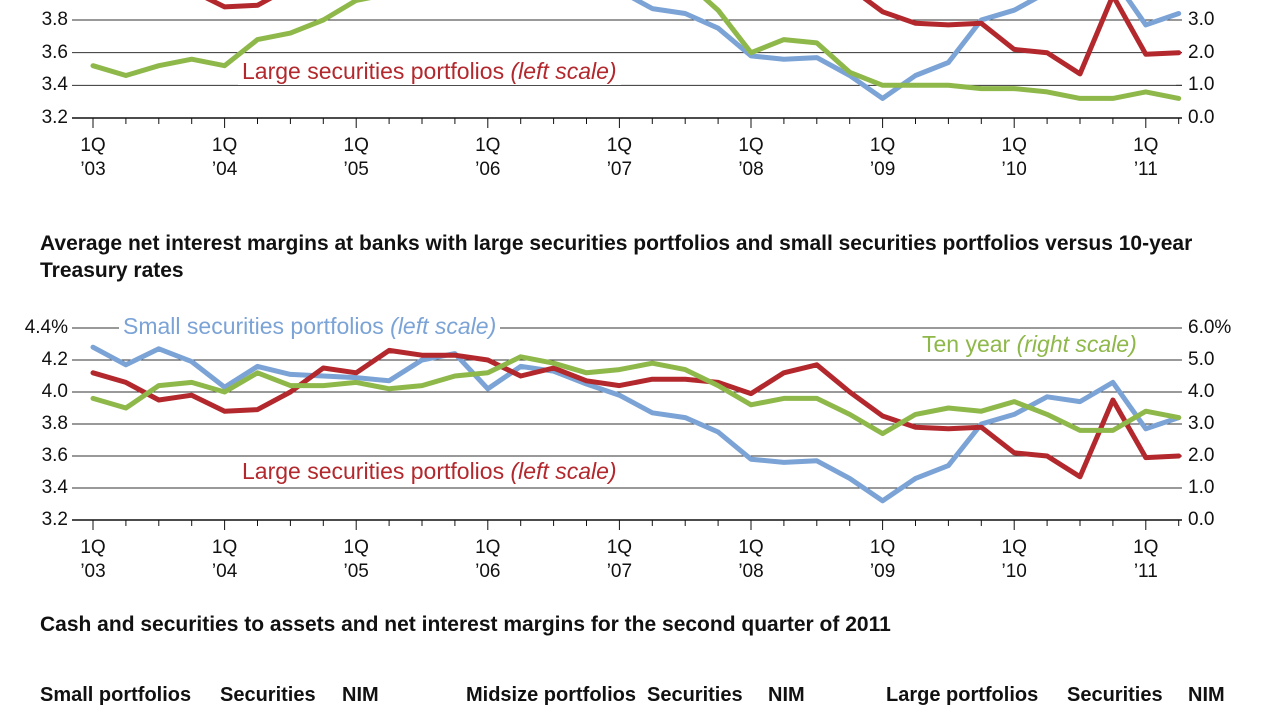 The image size is (1280, 720). I want to click on y2-tick-label: 6.0%, so click(1210, 327).